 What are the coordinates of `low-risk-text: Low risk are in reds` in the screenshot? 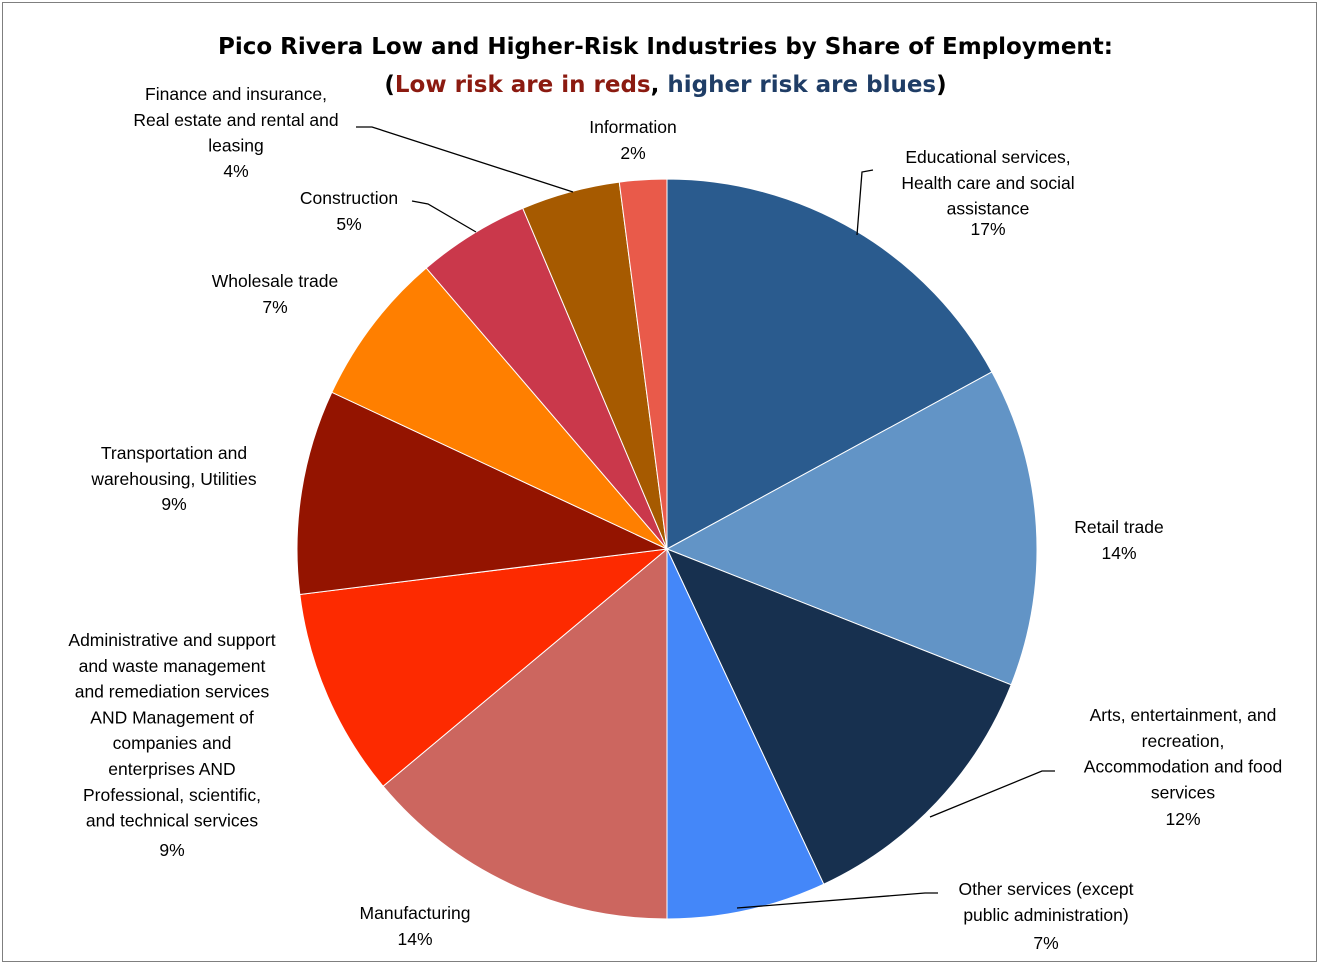 It's located at (522, 85).